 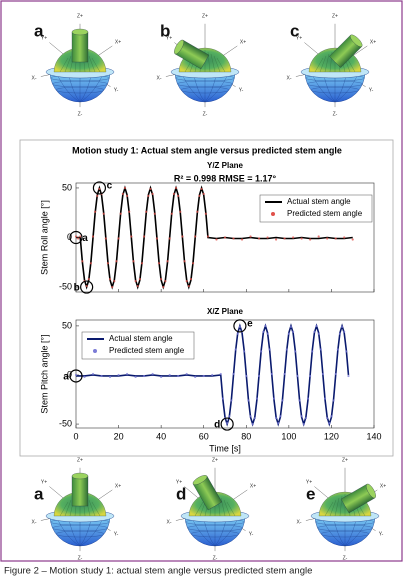 What do you see at coordinates (181, 493) in the screenshot?
I see `panel-label: d` at bounding box center [181, 493].